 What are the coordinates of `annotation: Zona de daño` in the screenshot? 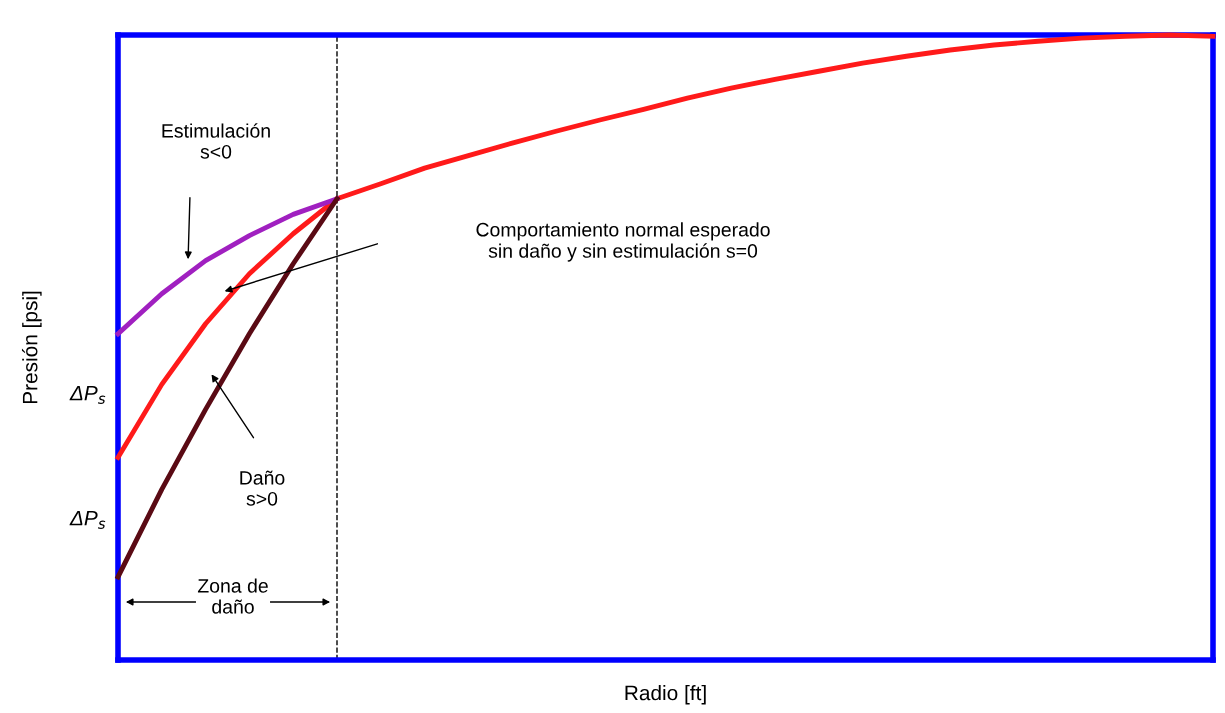 It's located at (232, 596).